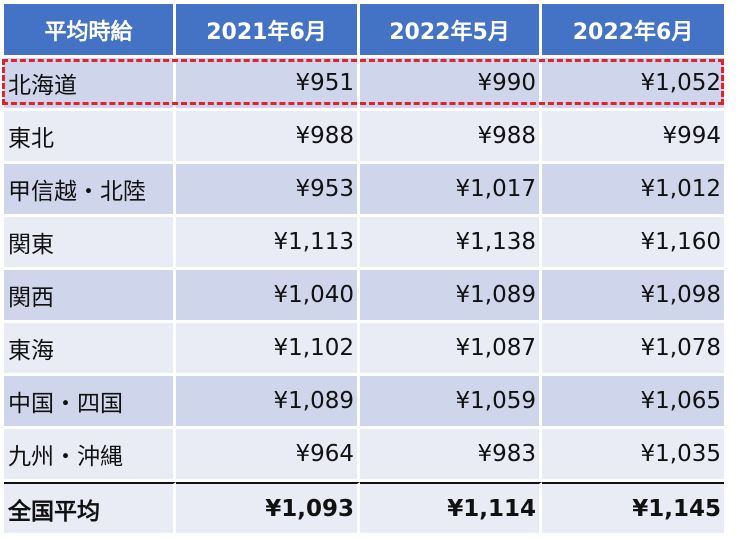 This screenshot has height=540, width=738. I want to click on value-cell: ¥1,138, so click(451, 243).